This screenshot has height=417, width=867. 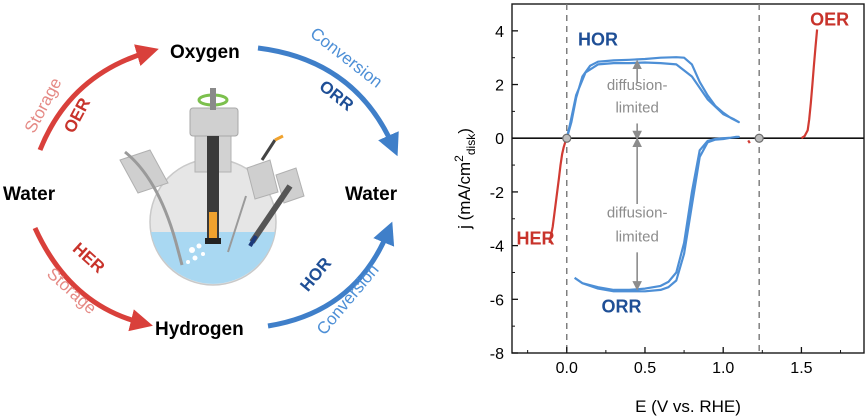 What do you see at coordinates (92, 279) in the screenshot?
I see `her-arrow` at bounding box center [92, 279].